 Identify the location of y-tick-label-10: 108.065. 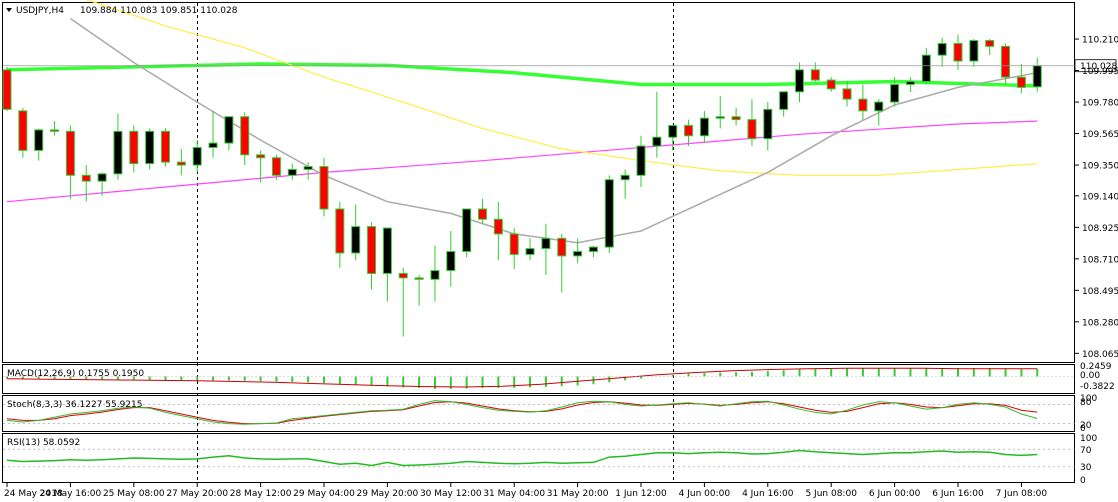
(1100, 355).